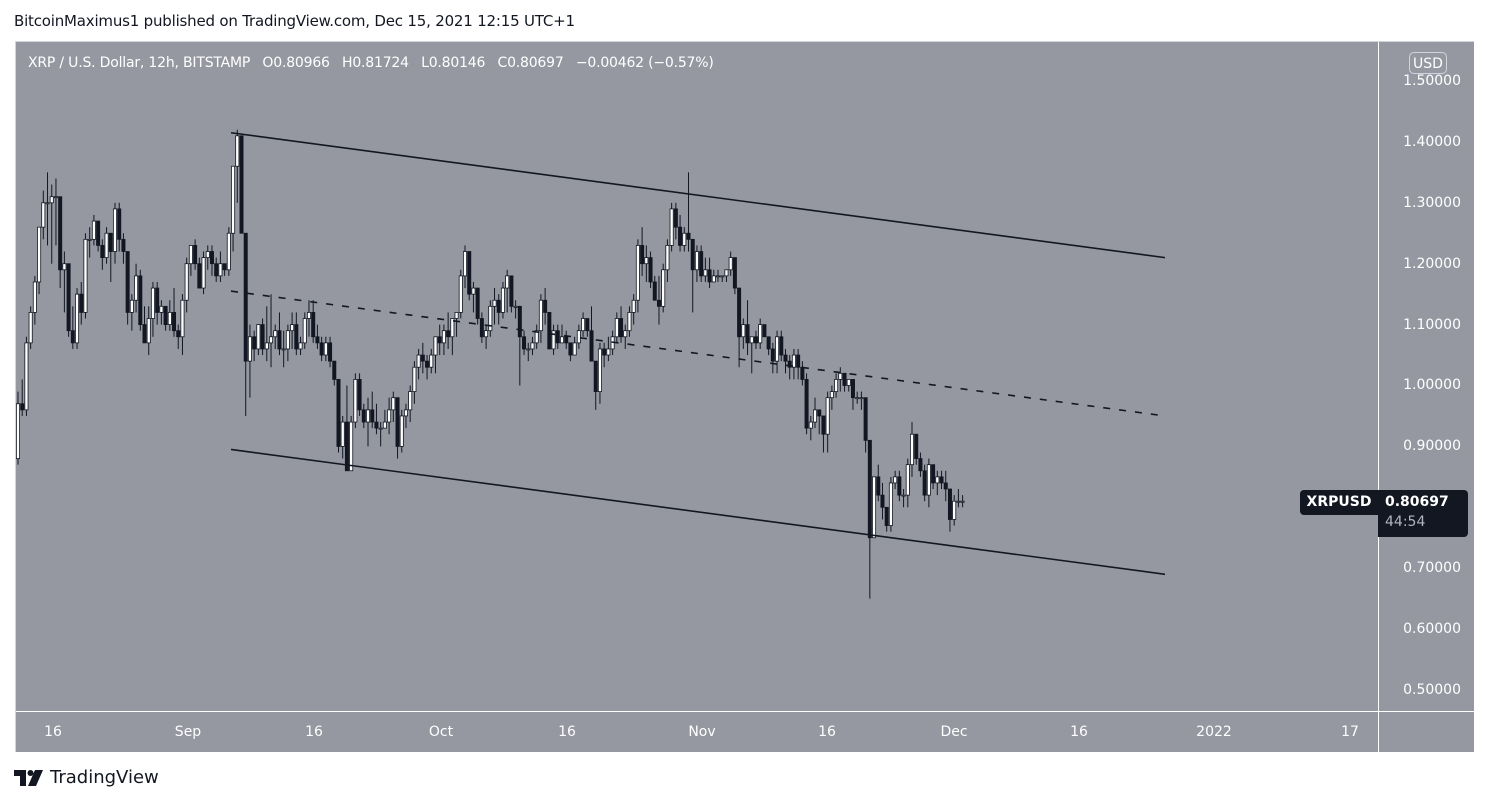 The height and width of the screenshot is (805, 1489). What do you see at coordinates (188, 732) in the screenshot?
I see `time-tick: Sep` at bounding box center [188, 732].